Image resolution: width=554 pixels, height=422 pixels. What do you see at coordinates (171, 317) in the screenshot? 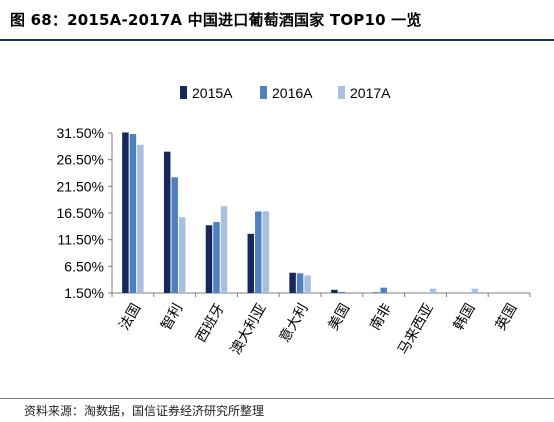
I see `x-tick-label: 智利` at bounding box center [171, 317].